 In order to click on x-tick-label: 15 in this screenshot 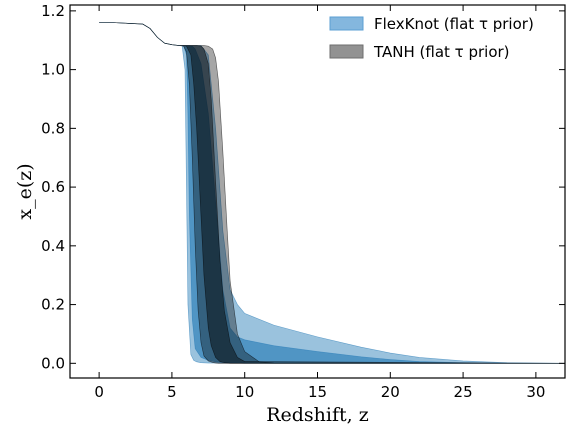, I will do `click(317, 392)`.